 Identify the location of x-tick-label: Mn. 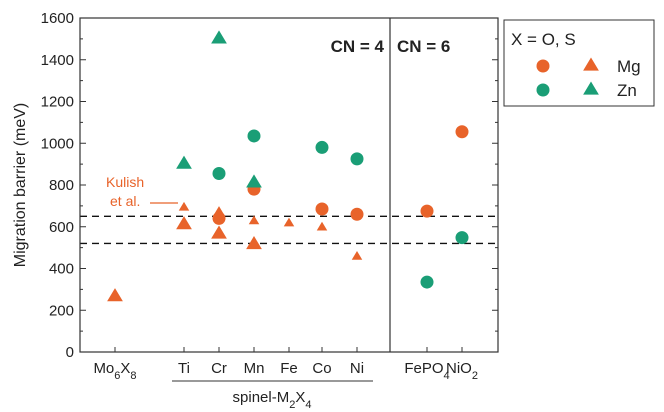
(254, 368).